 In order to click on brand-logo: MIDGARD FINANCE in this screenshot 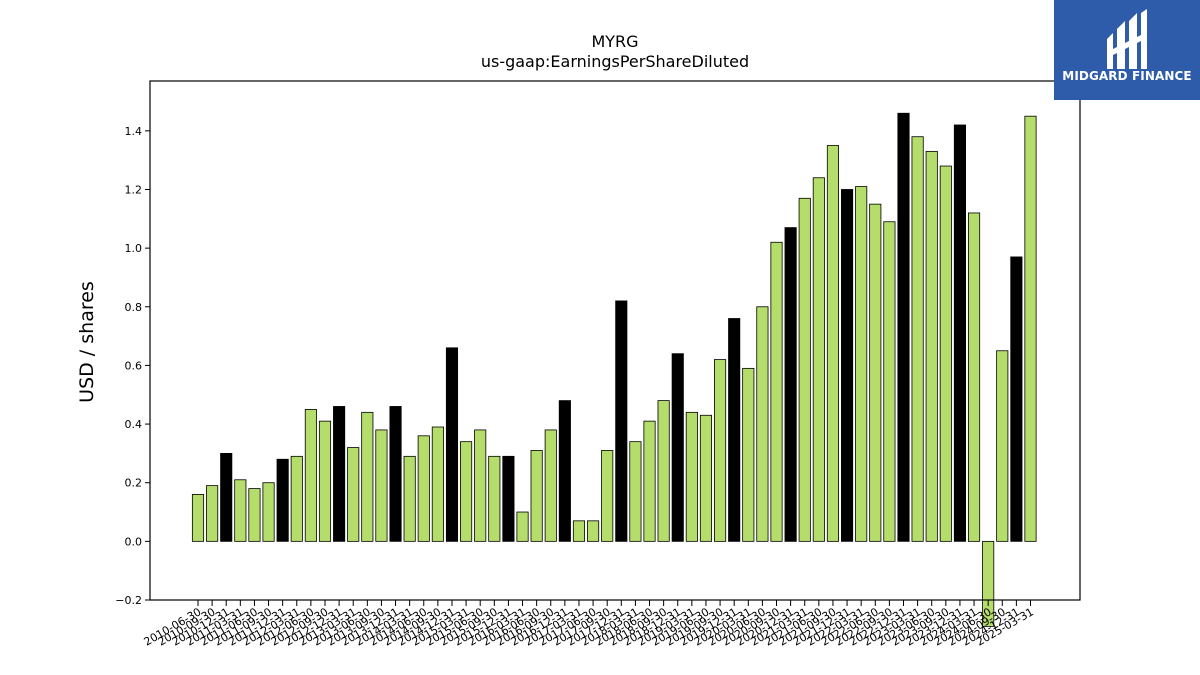, I will do `click(1127, 50)`.